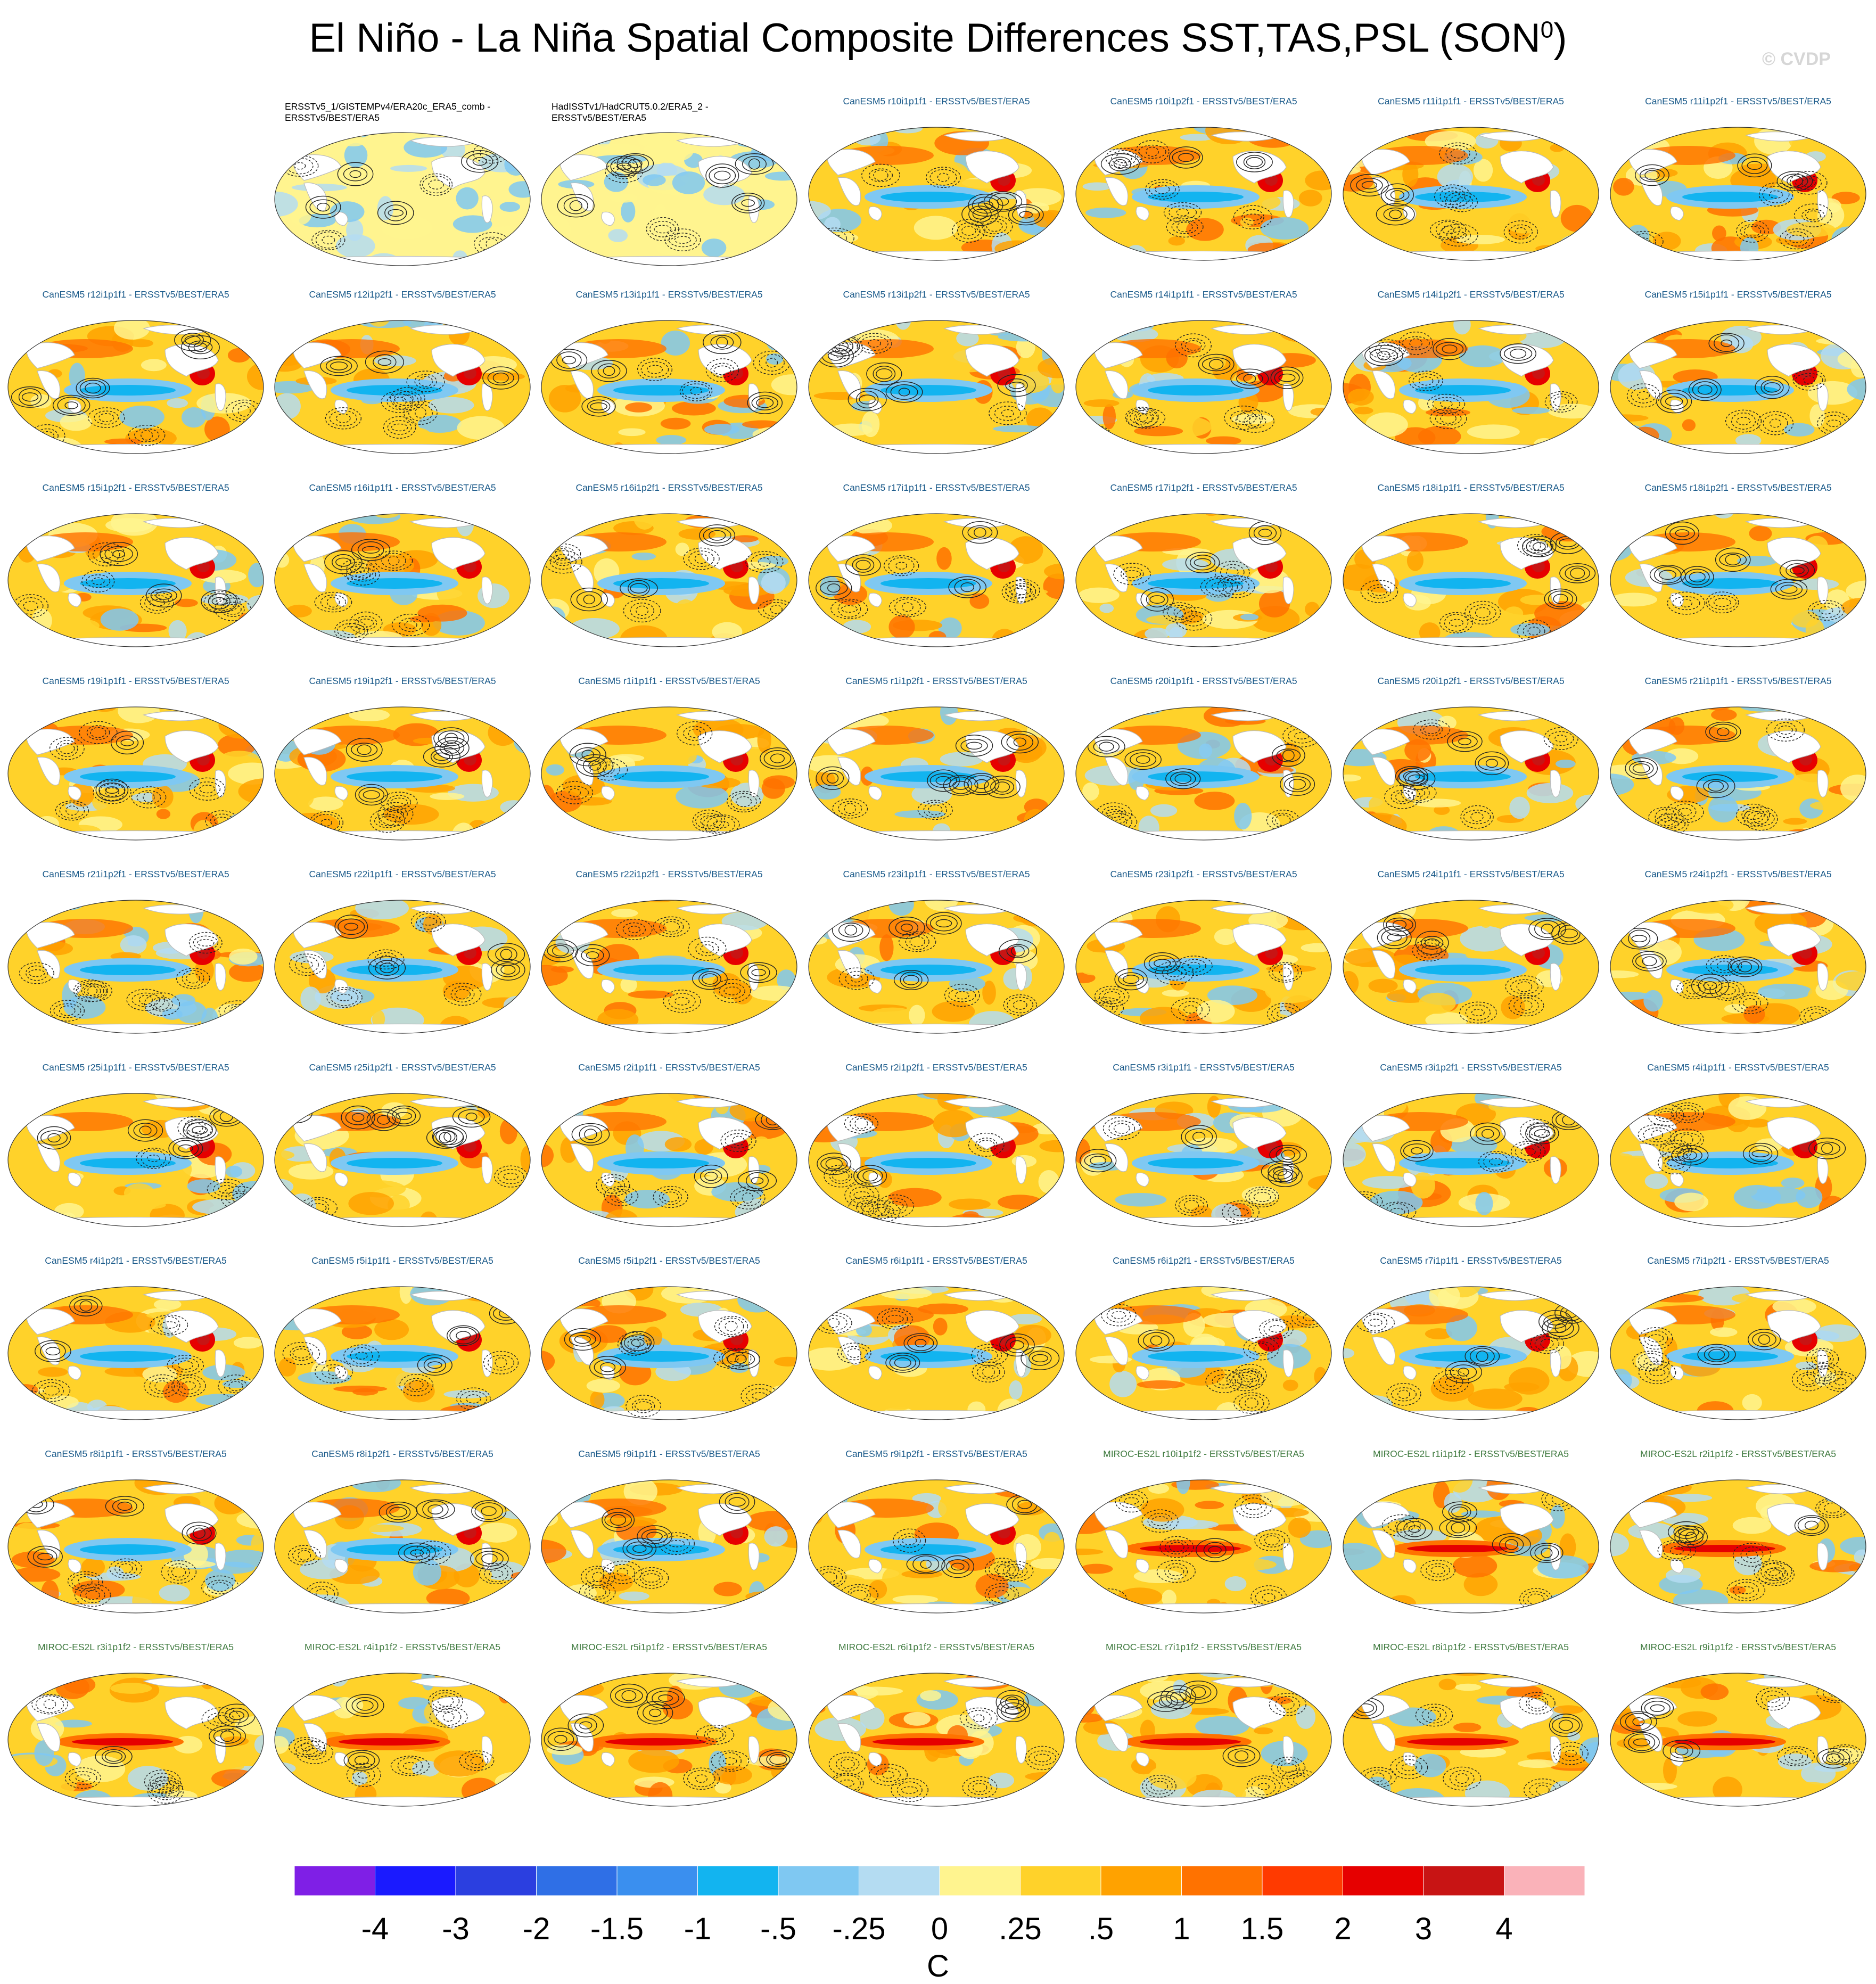  I want to click on panel-title: CanESM5 r5i1p1f1 - ERSSTv5/BEST/ERA5, so click(402, 1260).